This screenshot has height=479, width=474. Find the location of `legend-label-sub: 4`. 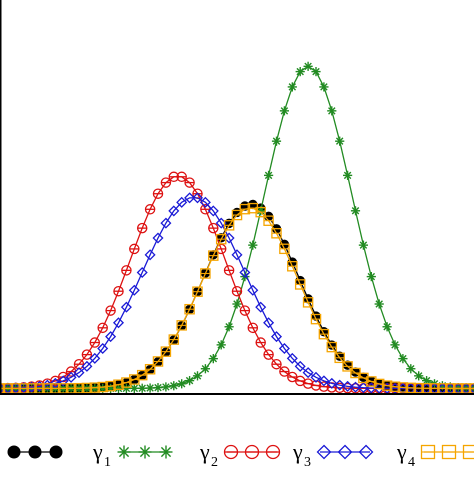

legend-label-sub: 4 is located at coordinates (411, 462).